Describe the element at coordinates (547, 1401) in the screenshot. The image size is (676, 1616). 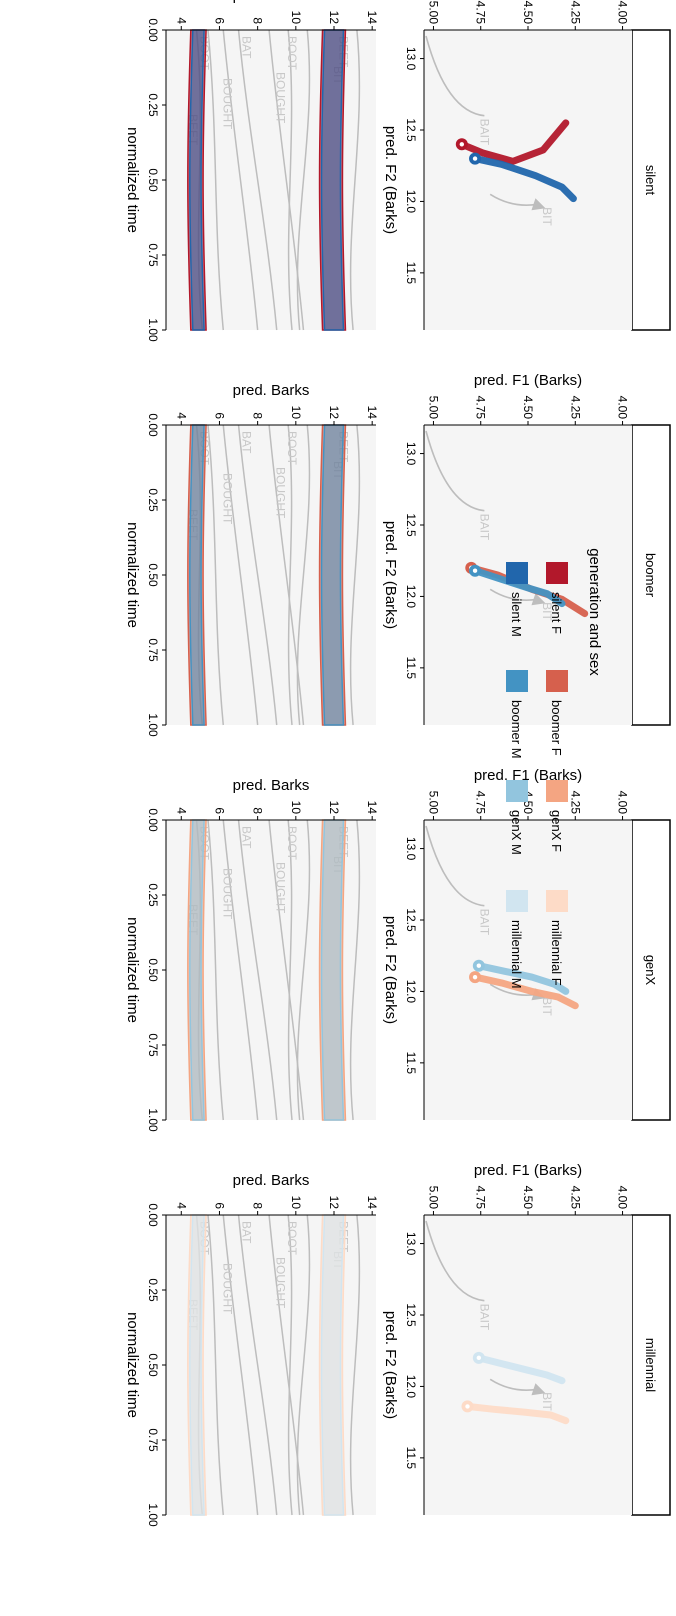
I see `reference-vowel-label: BIT` at that location.